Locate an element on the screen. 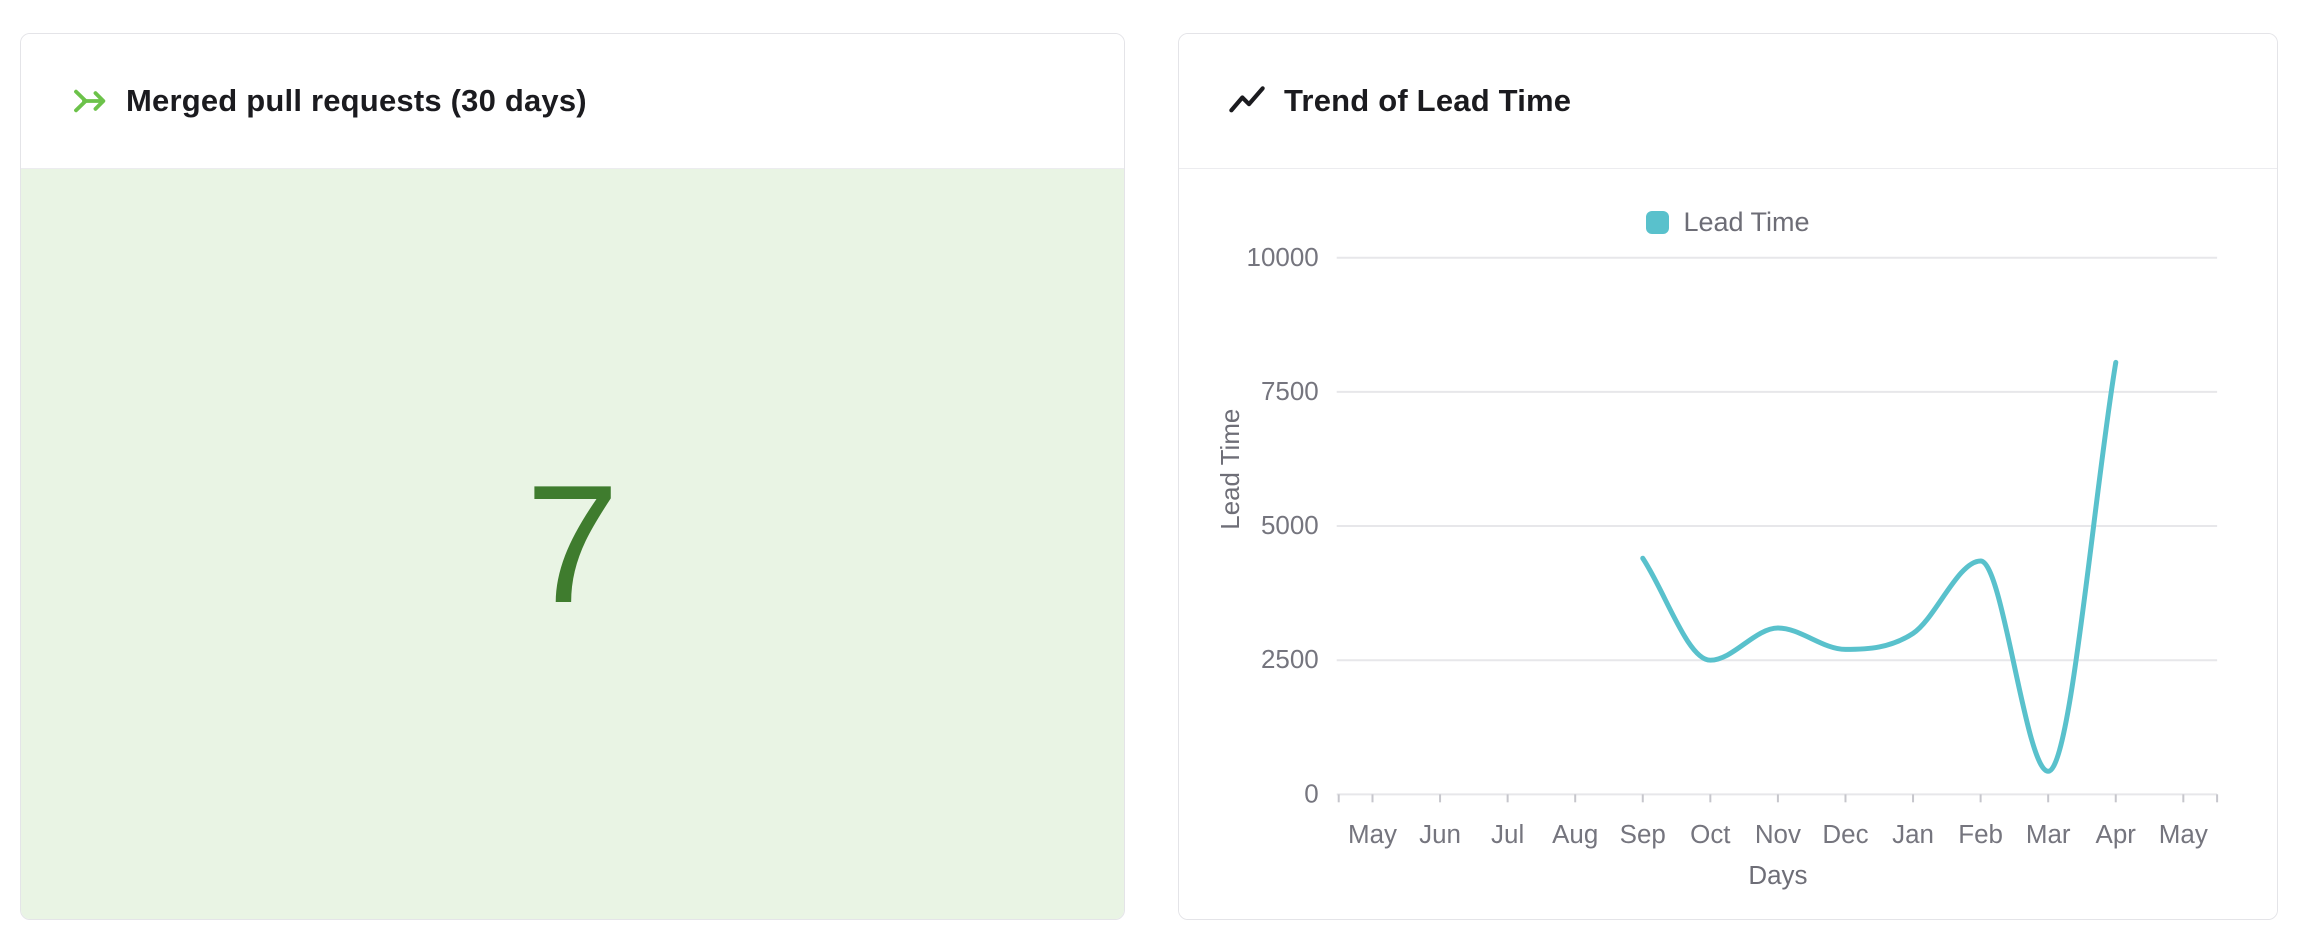 This screenshot has height=948, width=2308. y-axis-labels: 0 2500 5000 7500 10000 is located at coordinates (1283, 526).